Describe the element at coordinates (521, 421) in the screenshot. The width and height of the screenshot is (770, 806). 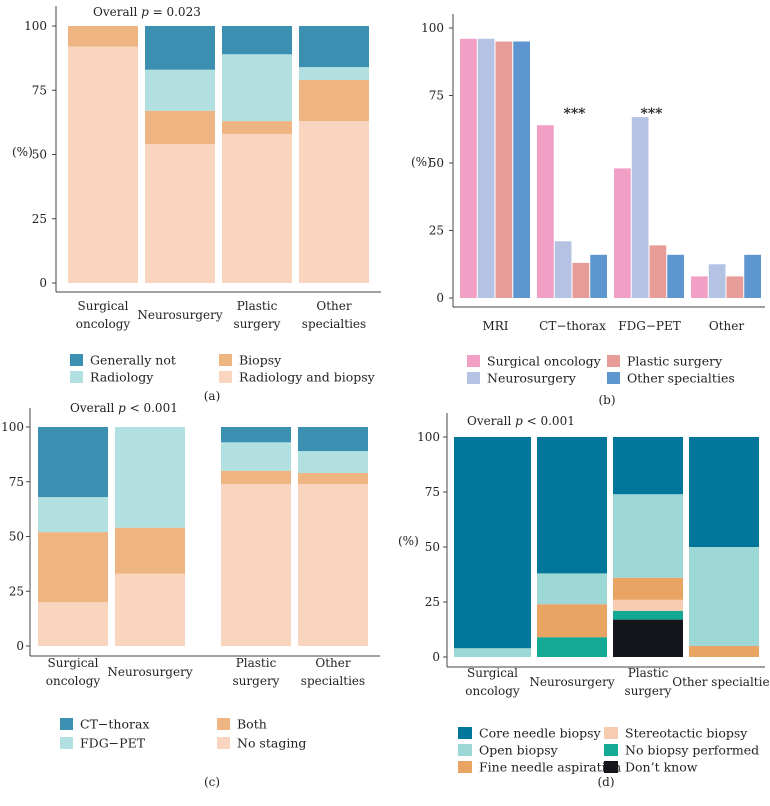
I see `p-value-annotation: Overall p < 0.001` at that location.